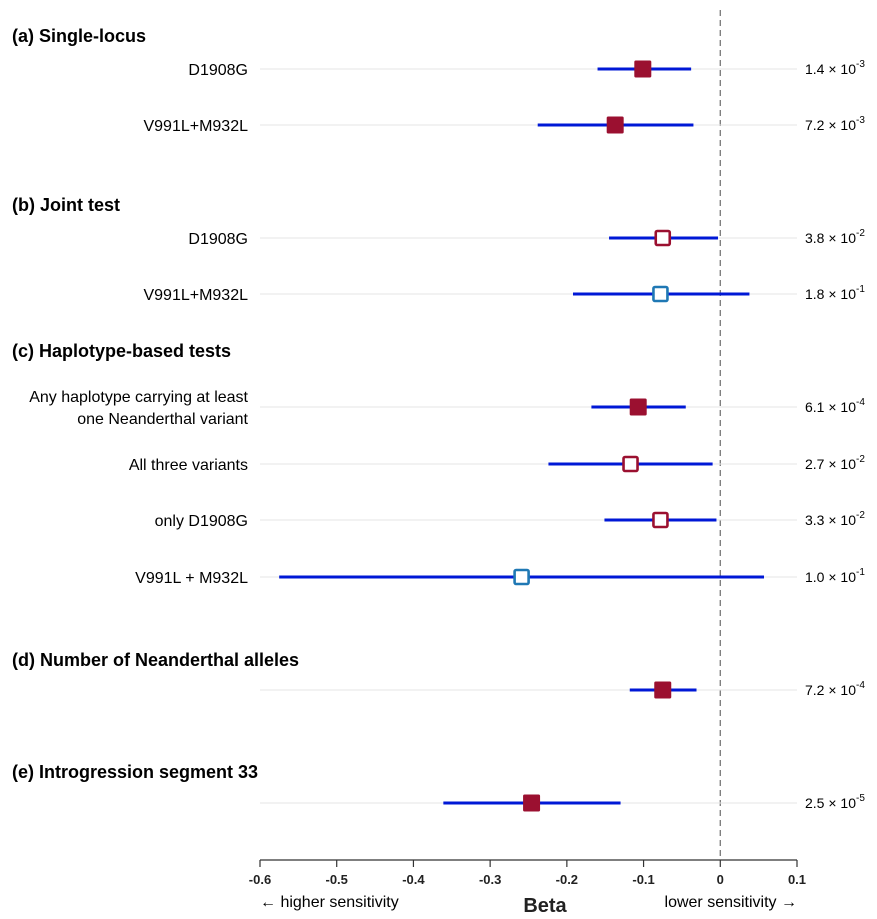  I want to click on x-tick-label: 0.1, so click(797, 879).